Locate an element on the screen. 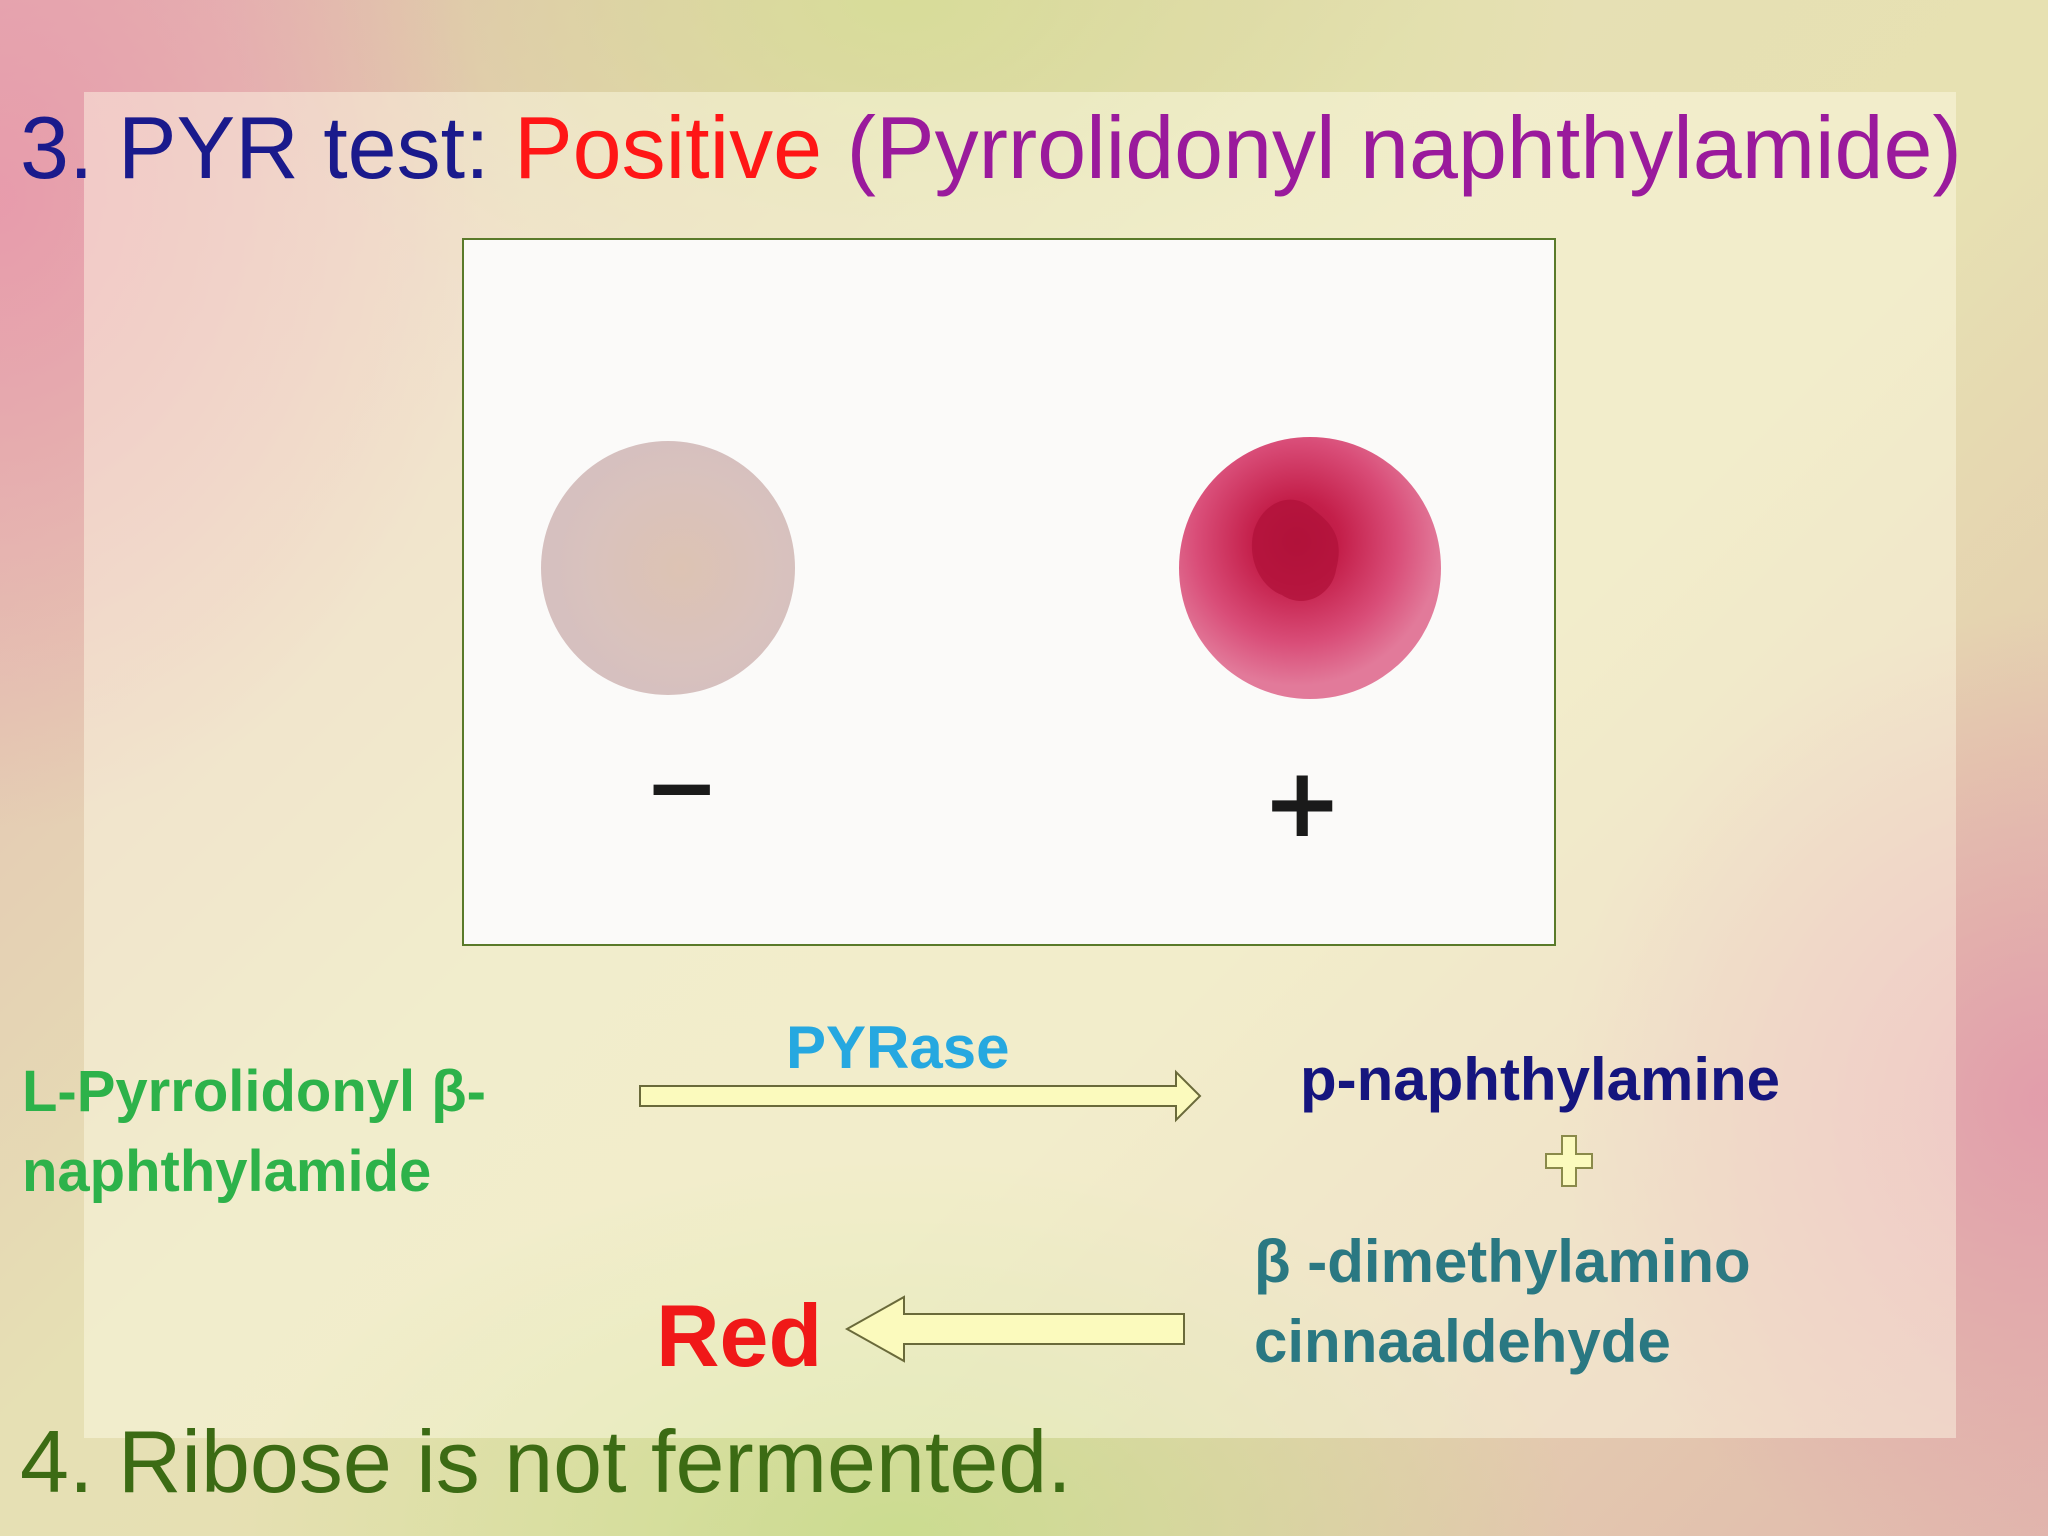  positive-label: + is located at coordinates (1302, 803).